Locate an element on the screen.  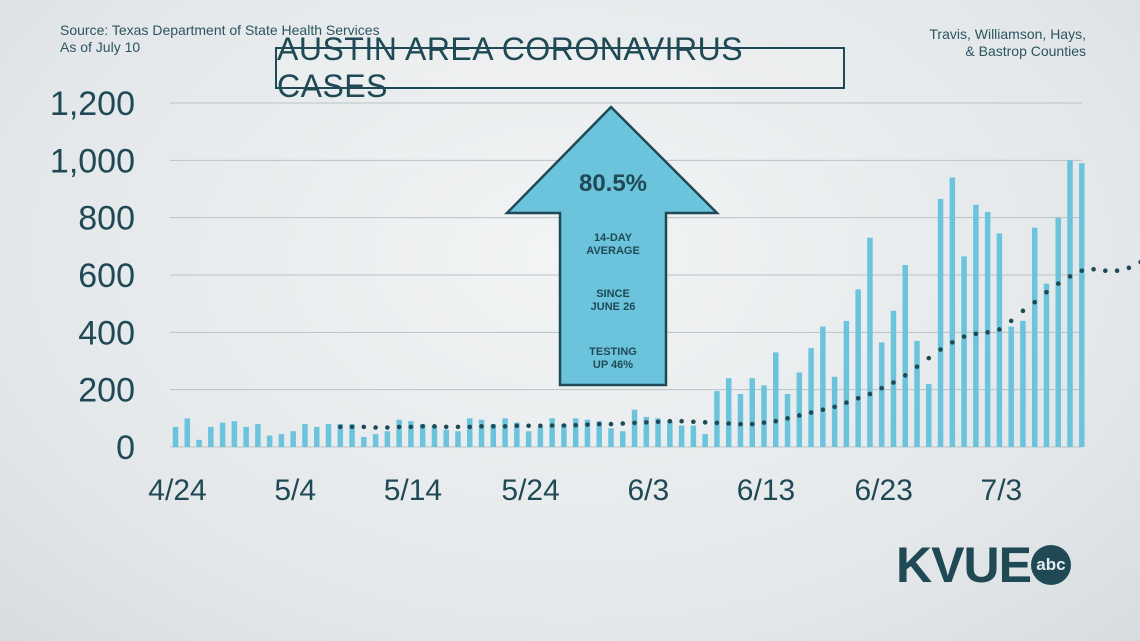
y-tick-label: 200 is located at coordinates (106, 391).